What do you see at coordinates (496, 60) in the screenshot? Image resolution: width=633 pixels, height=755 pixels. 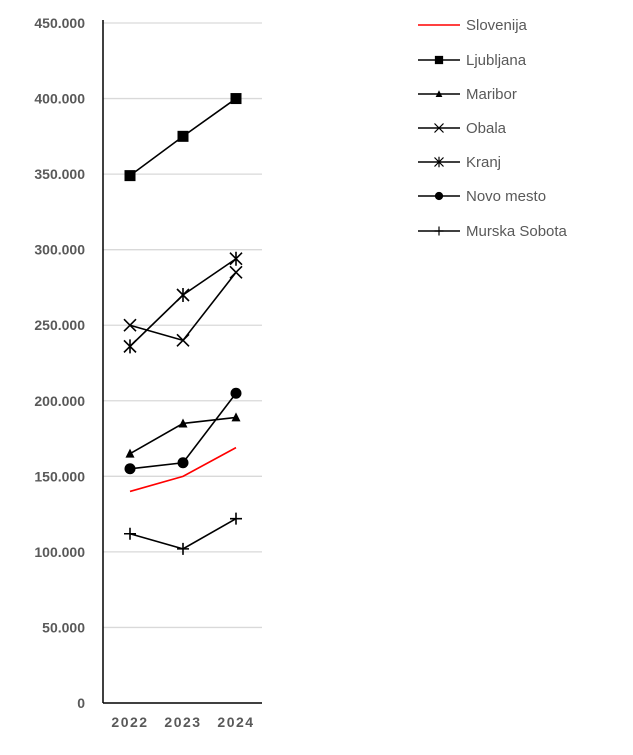 I see `legend-label: Ljubljana` at bounding box center [496, 60].